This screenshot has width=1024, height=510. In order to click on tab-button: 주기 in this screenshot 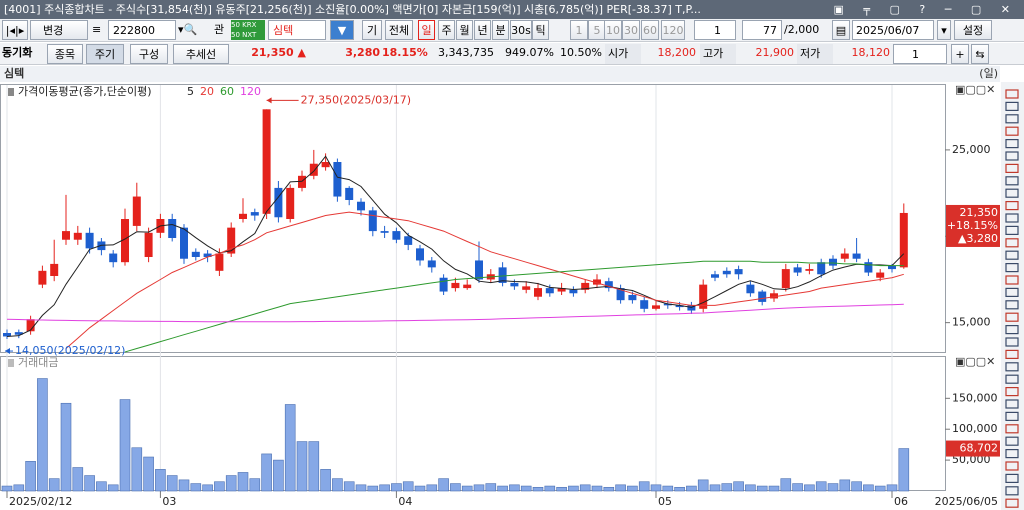, I will do `click(105, 54)`.